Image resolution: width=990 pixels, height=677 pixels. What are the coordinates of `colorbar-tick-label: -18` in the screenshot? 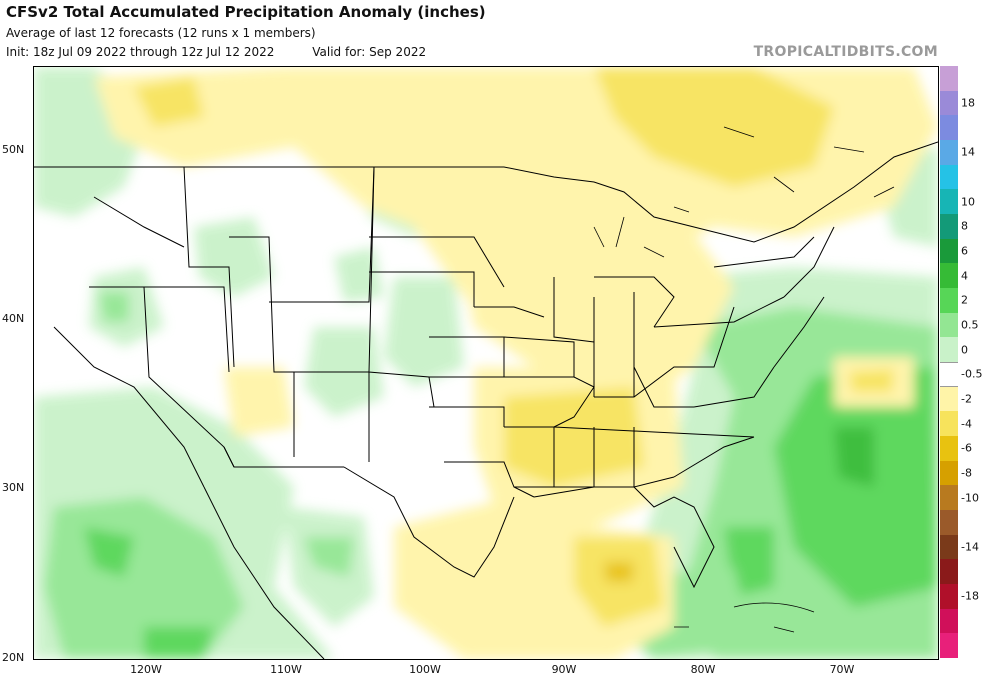 It's located at (970, 596).